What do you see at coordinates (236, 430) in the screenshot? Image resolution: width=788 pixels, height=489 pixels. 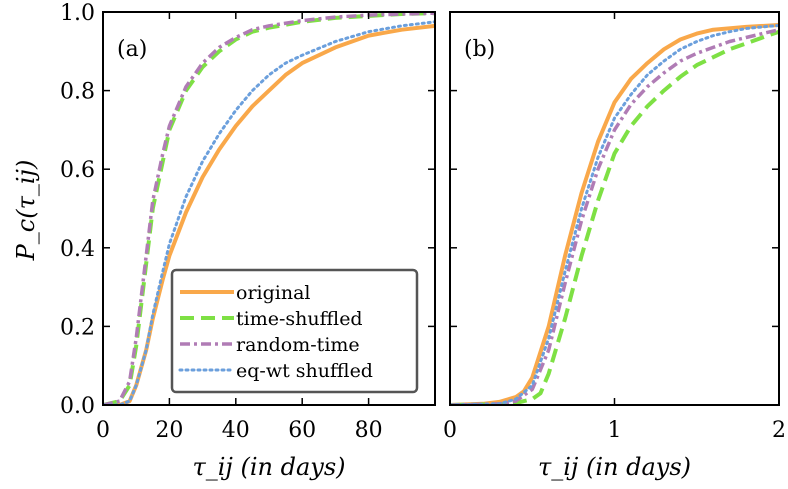 I see `x-tick-label: 40` at bounding box center [236, 430].